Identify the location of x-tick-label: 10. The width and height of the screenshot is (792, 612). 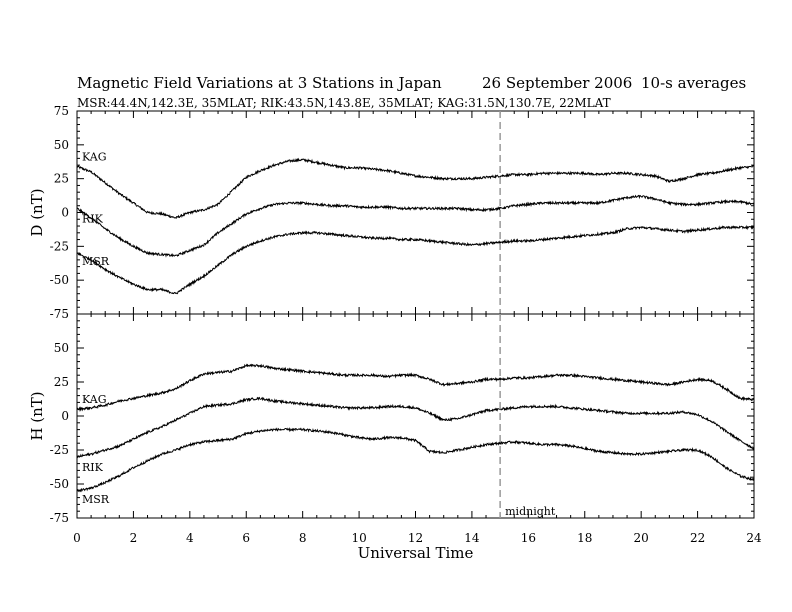
(358, 538).